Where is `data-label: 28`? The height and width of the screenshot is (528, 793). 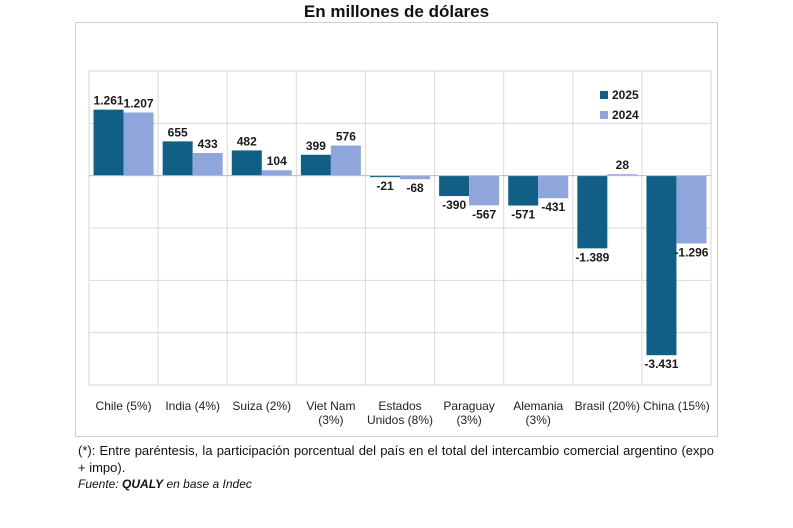
data-label: 28 is located at coordinates (623, 165).